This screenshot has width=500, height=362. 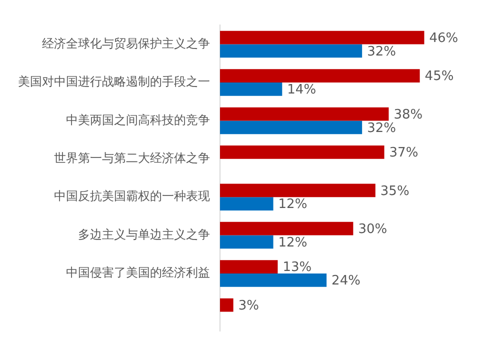 I want to click on data-label: 3%, so click(x=248, y=306).